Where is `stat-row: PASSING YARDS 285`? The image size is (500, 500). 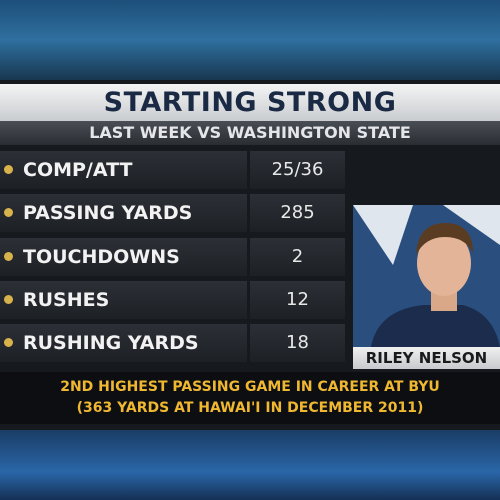
stat-row: PASSING YARDS 285 is located at coordinates (172, 213).